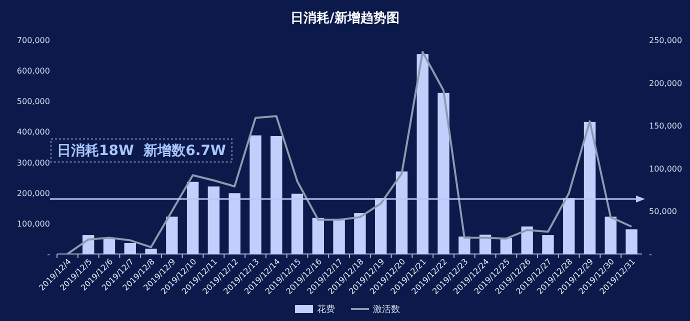 This screenshot has height=321, width=690. Describe the element at coordinates (665, 83) in the screenshot. I see `y2-tick-label: 200,000` at that location.